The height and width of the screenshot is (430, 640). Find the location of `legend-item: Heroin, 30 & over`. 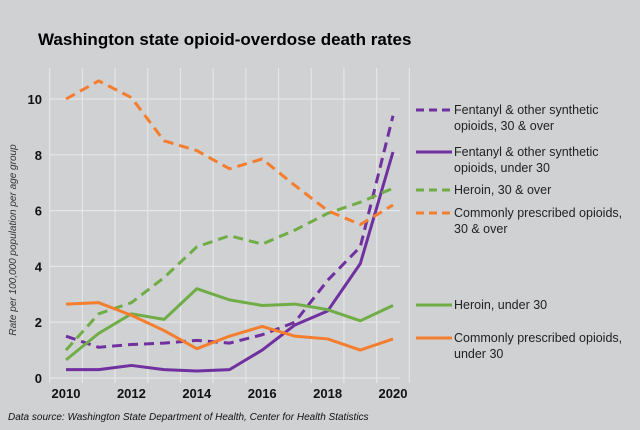

legend-item: Heroin, 30 & over is located at coordinates (525, 190).